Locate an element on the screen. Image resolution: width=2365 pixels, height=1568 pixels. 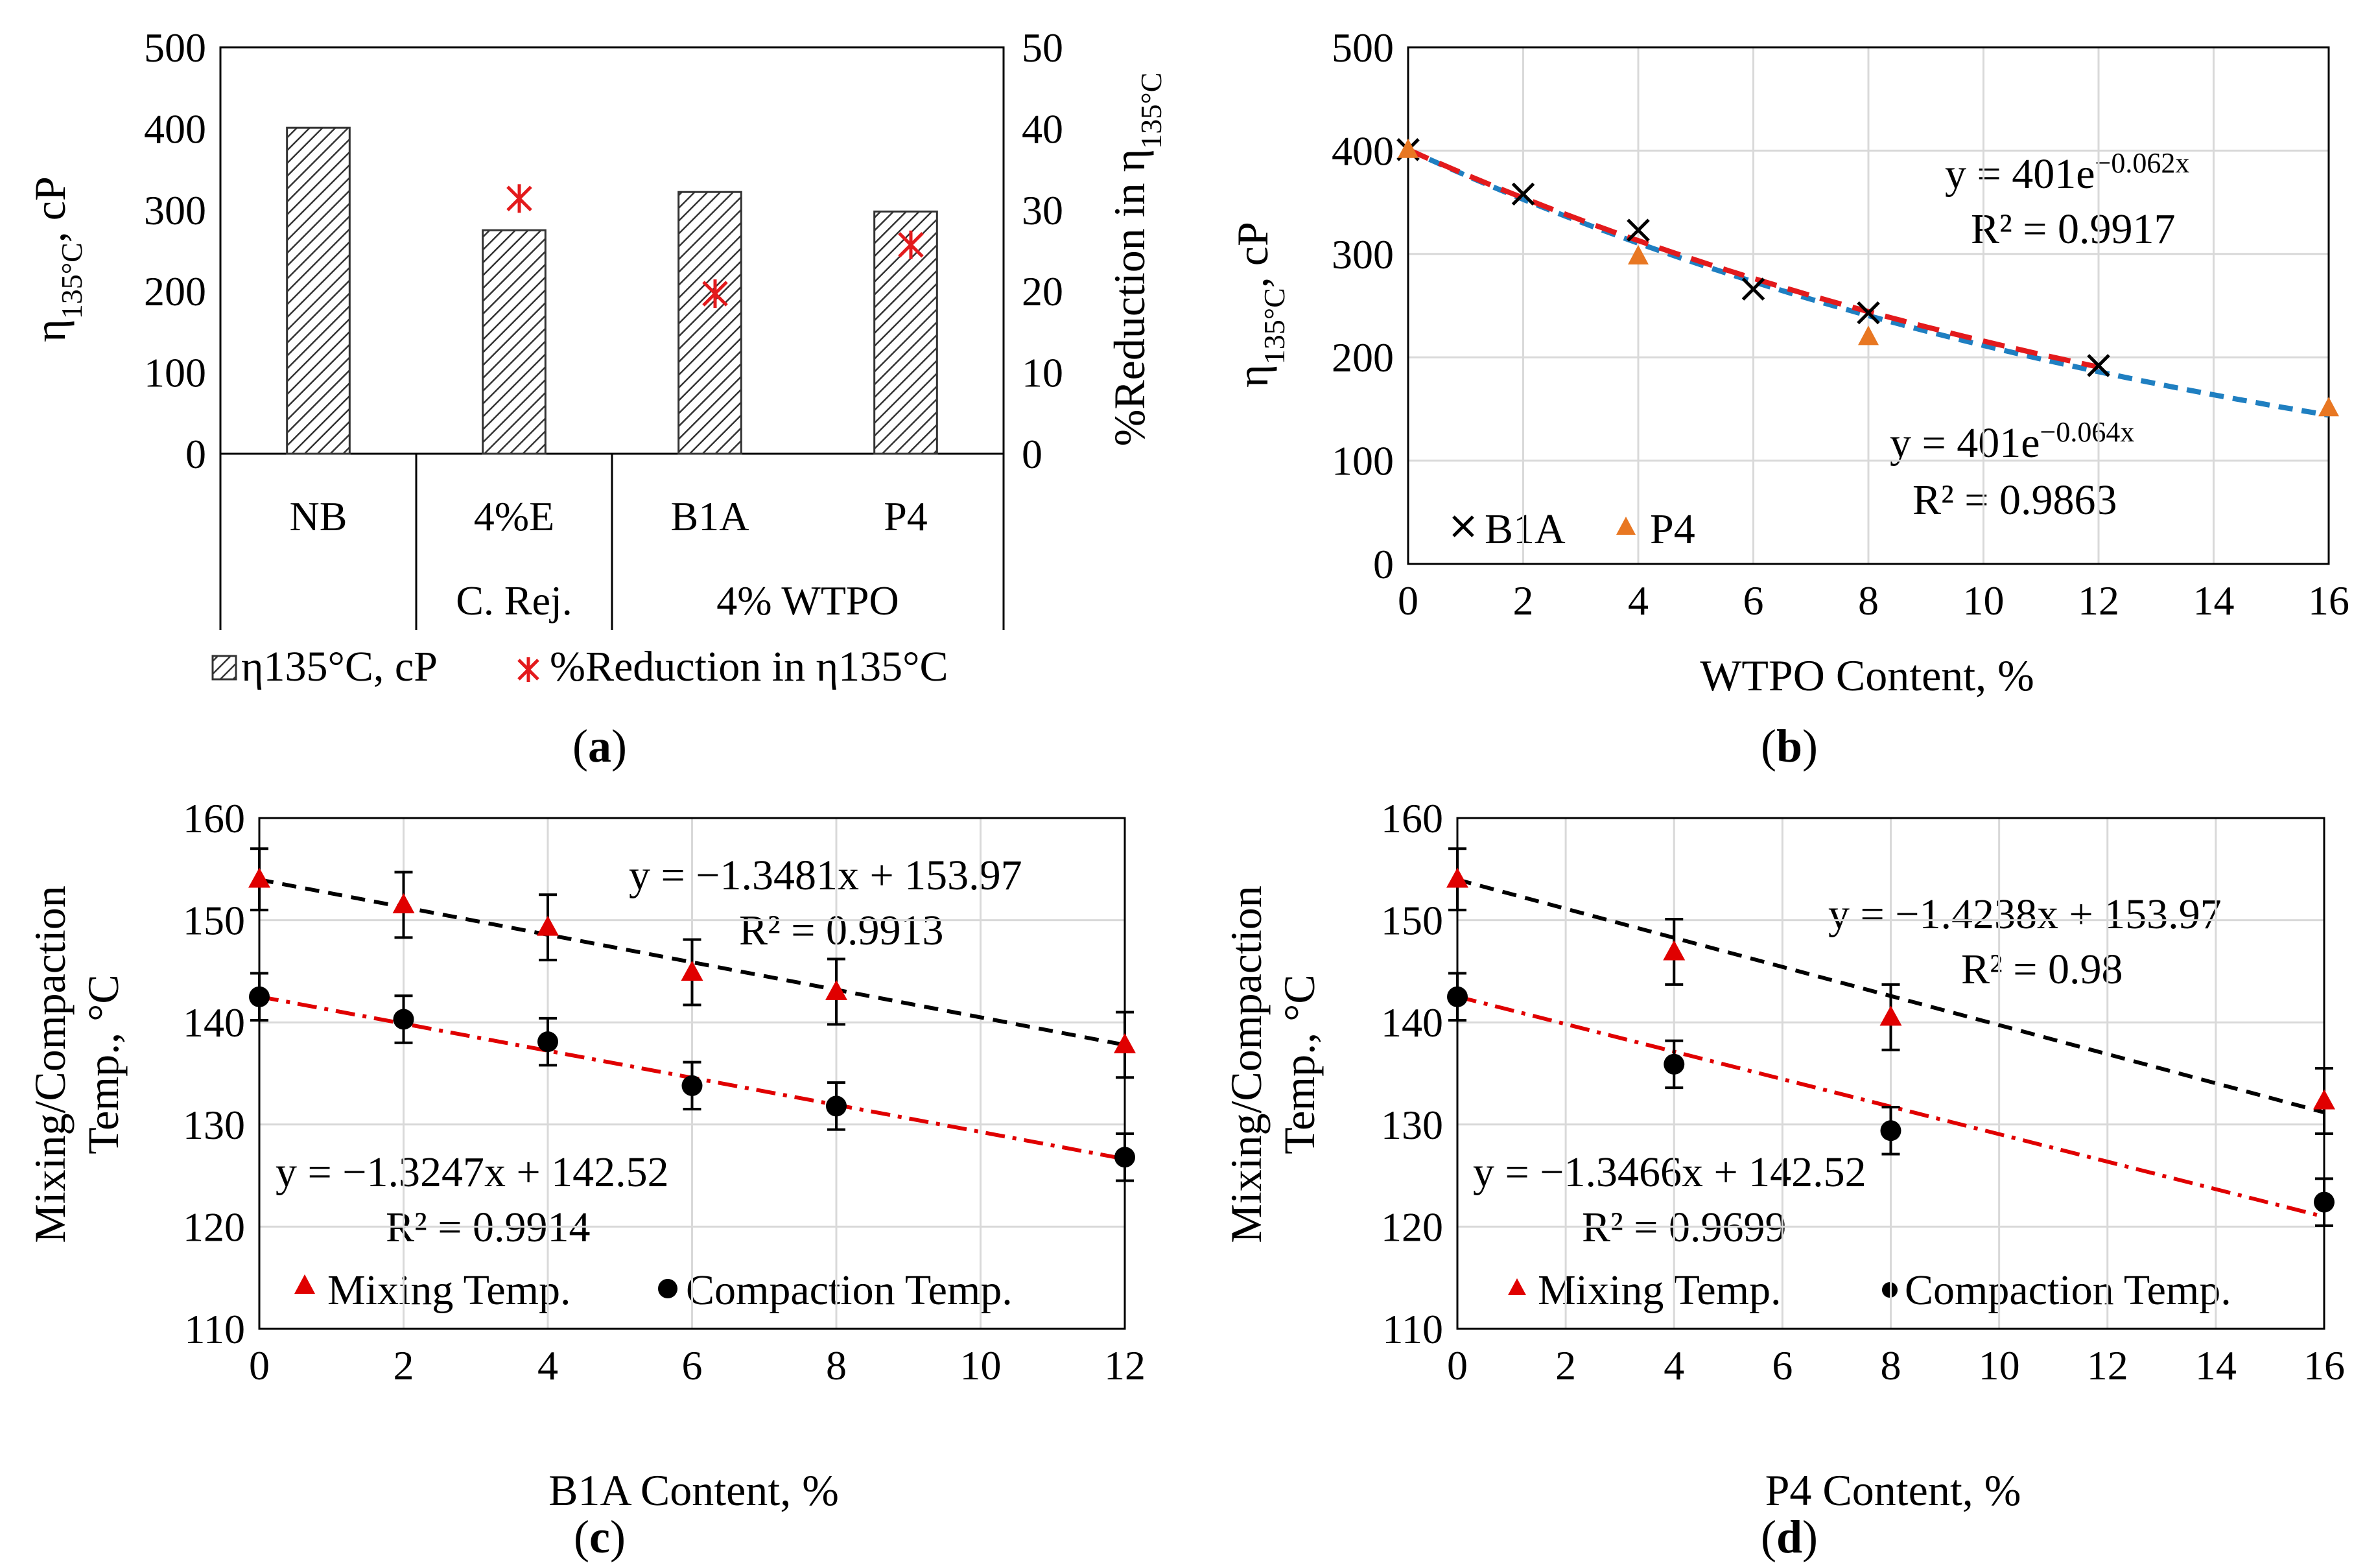
c-y-tick-label-2: 130 is located at coordinates (214, 1125).